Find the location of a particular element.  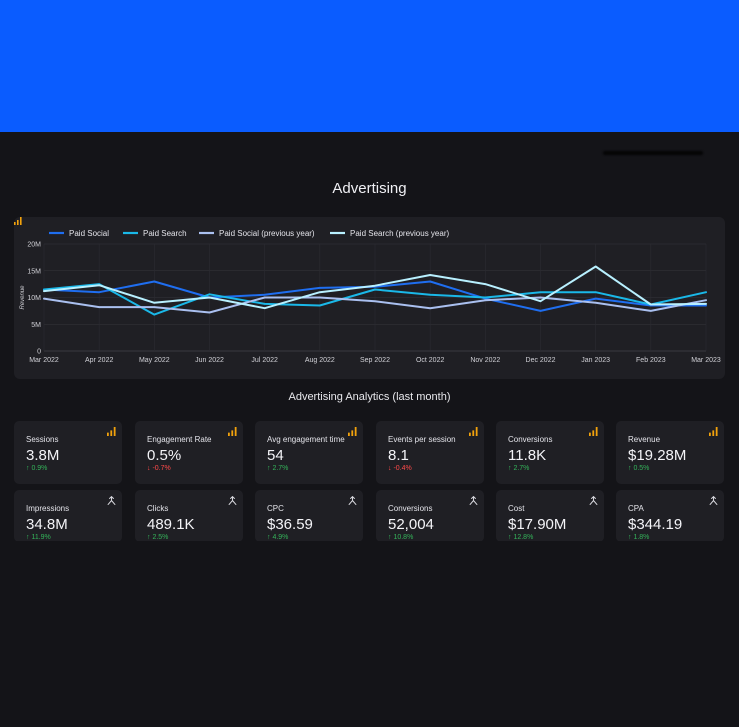

kpi-delta: ↑ 0.9% is located at coordinates (36, 468).